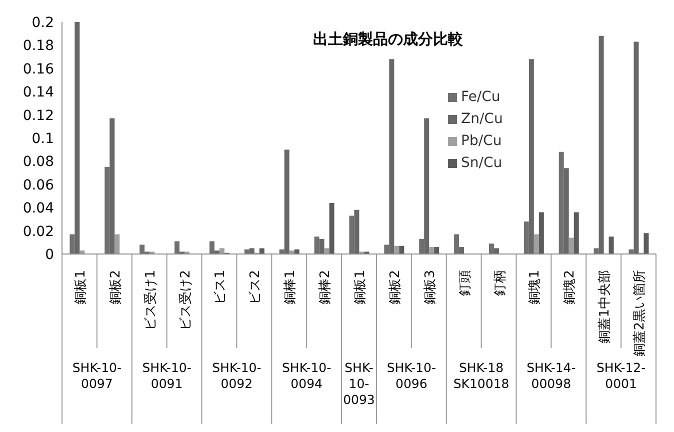 This screenshot has height=432, width=674. I want to click on y-tick-label: 0.12, so click(38, 116).